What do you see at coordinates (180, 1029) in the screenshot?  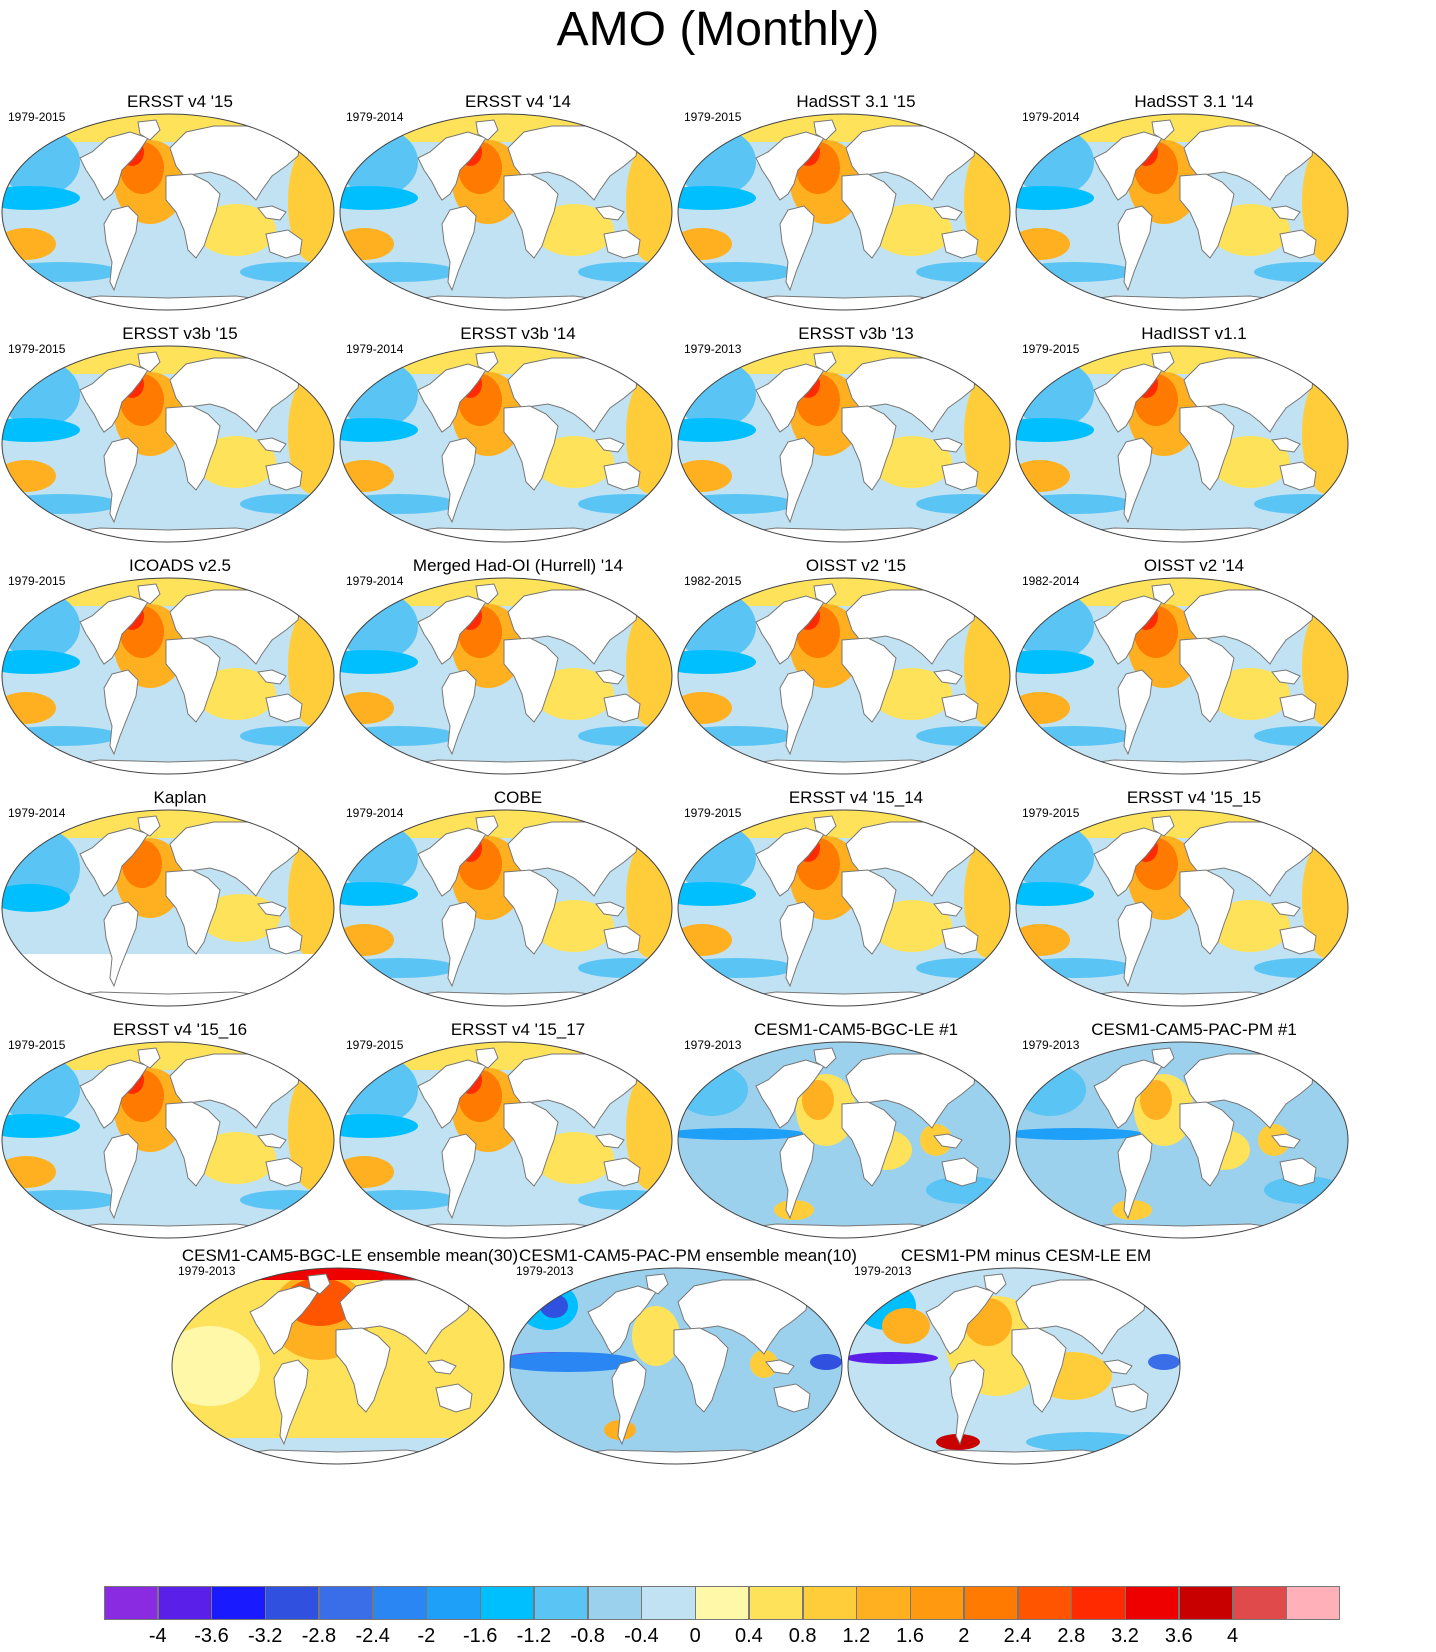 I see `panel-title: ERSST v4 '15_16` at bounding box center [180, 1029].